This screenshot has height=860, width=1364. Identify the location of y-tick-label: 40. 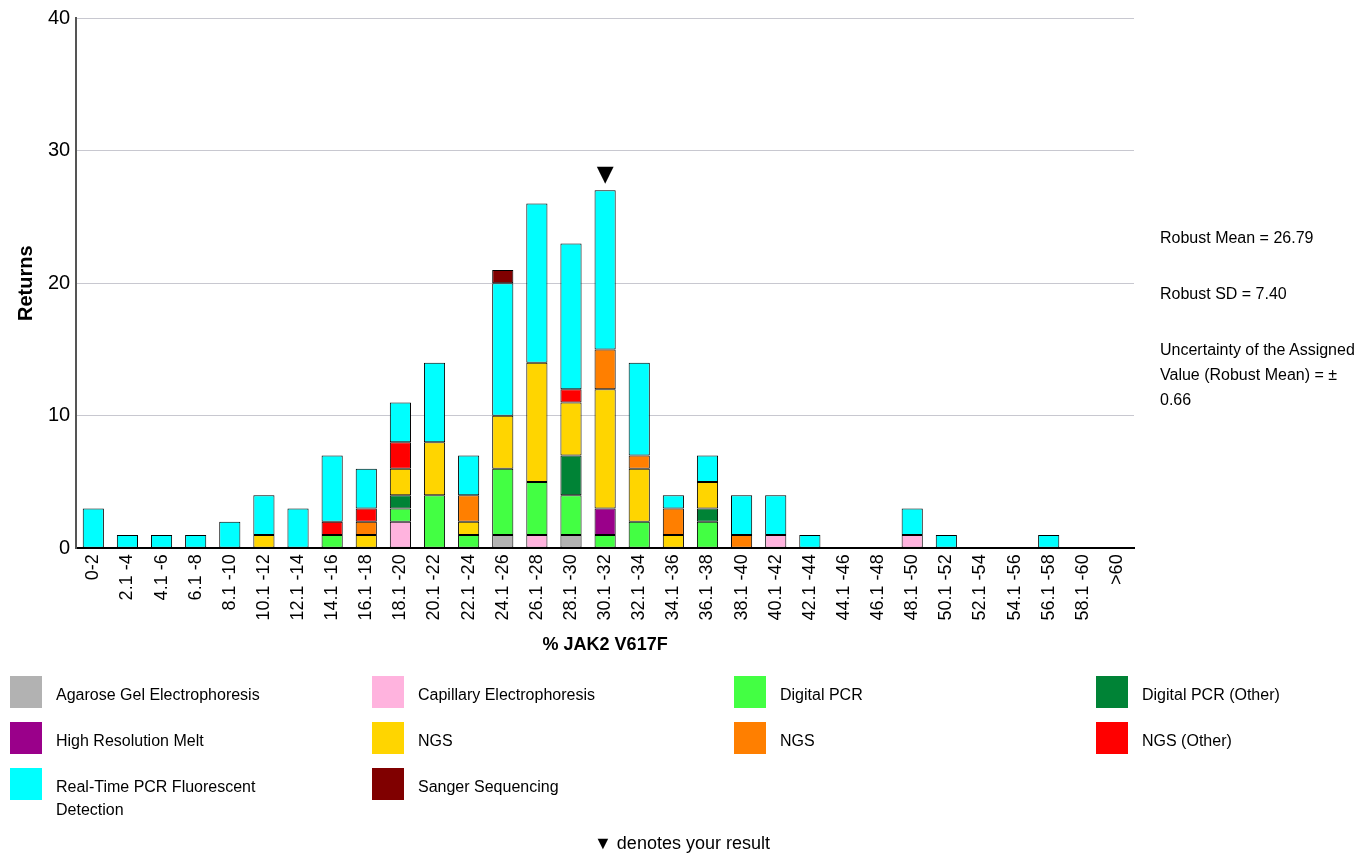
(59, 16).